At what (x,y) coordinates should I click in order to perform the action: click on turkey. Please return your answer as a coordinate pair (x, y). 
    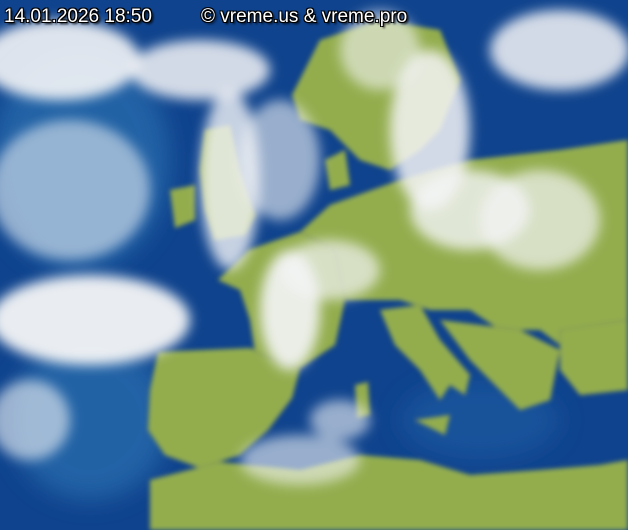
    Looking at the image, I should click on (593, 357).